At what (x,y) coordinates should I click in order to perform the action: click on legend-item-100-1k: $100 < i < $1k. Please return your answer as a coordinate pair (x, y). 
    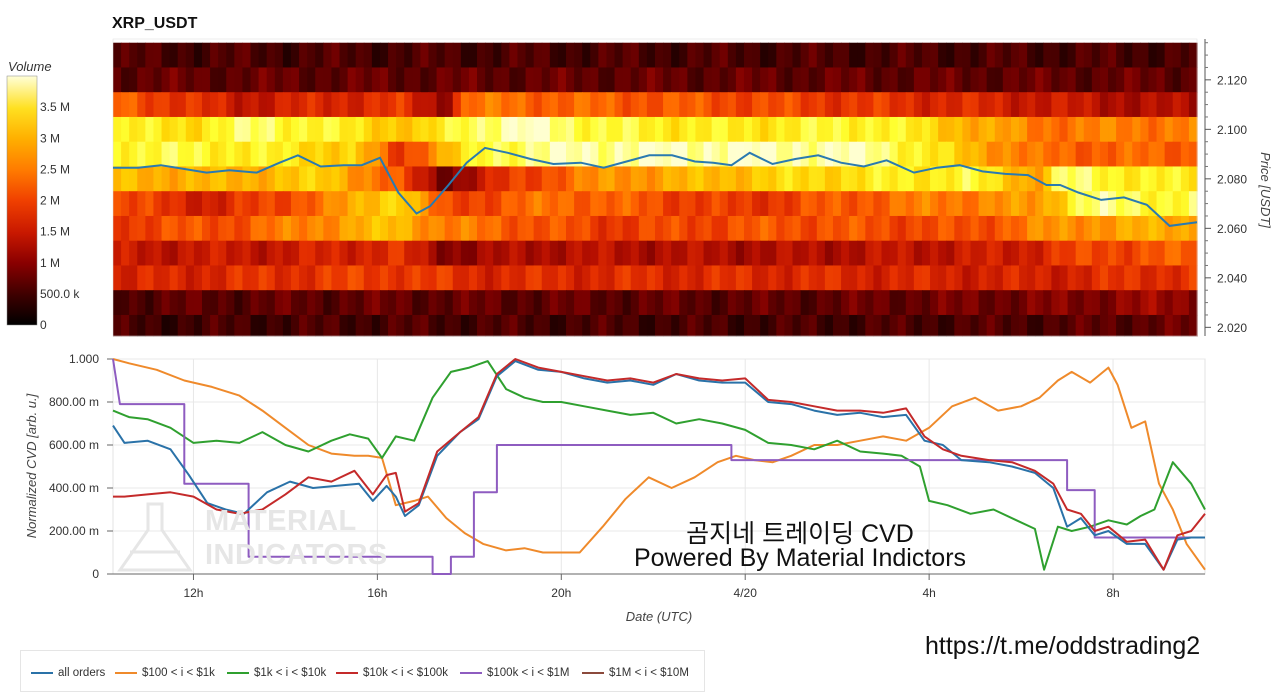
    Looking at the image, I should click on (165, 673).